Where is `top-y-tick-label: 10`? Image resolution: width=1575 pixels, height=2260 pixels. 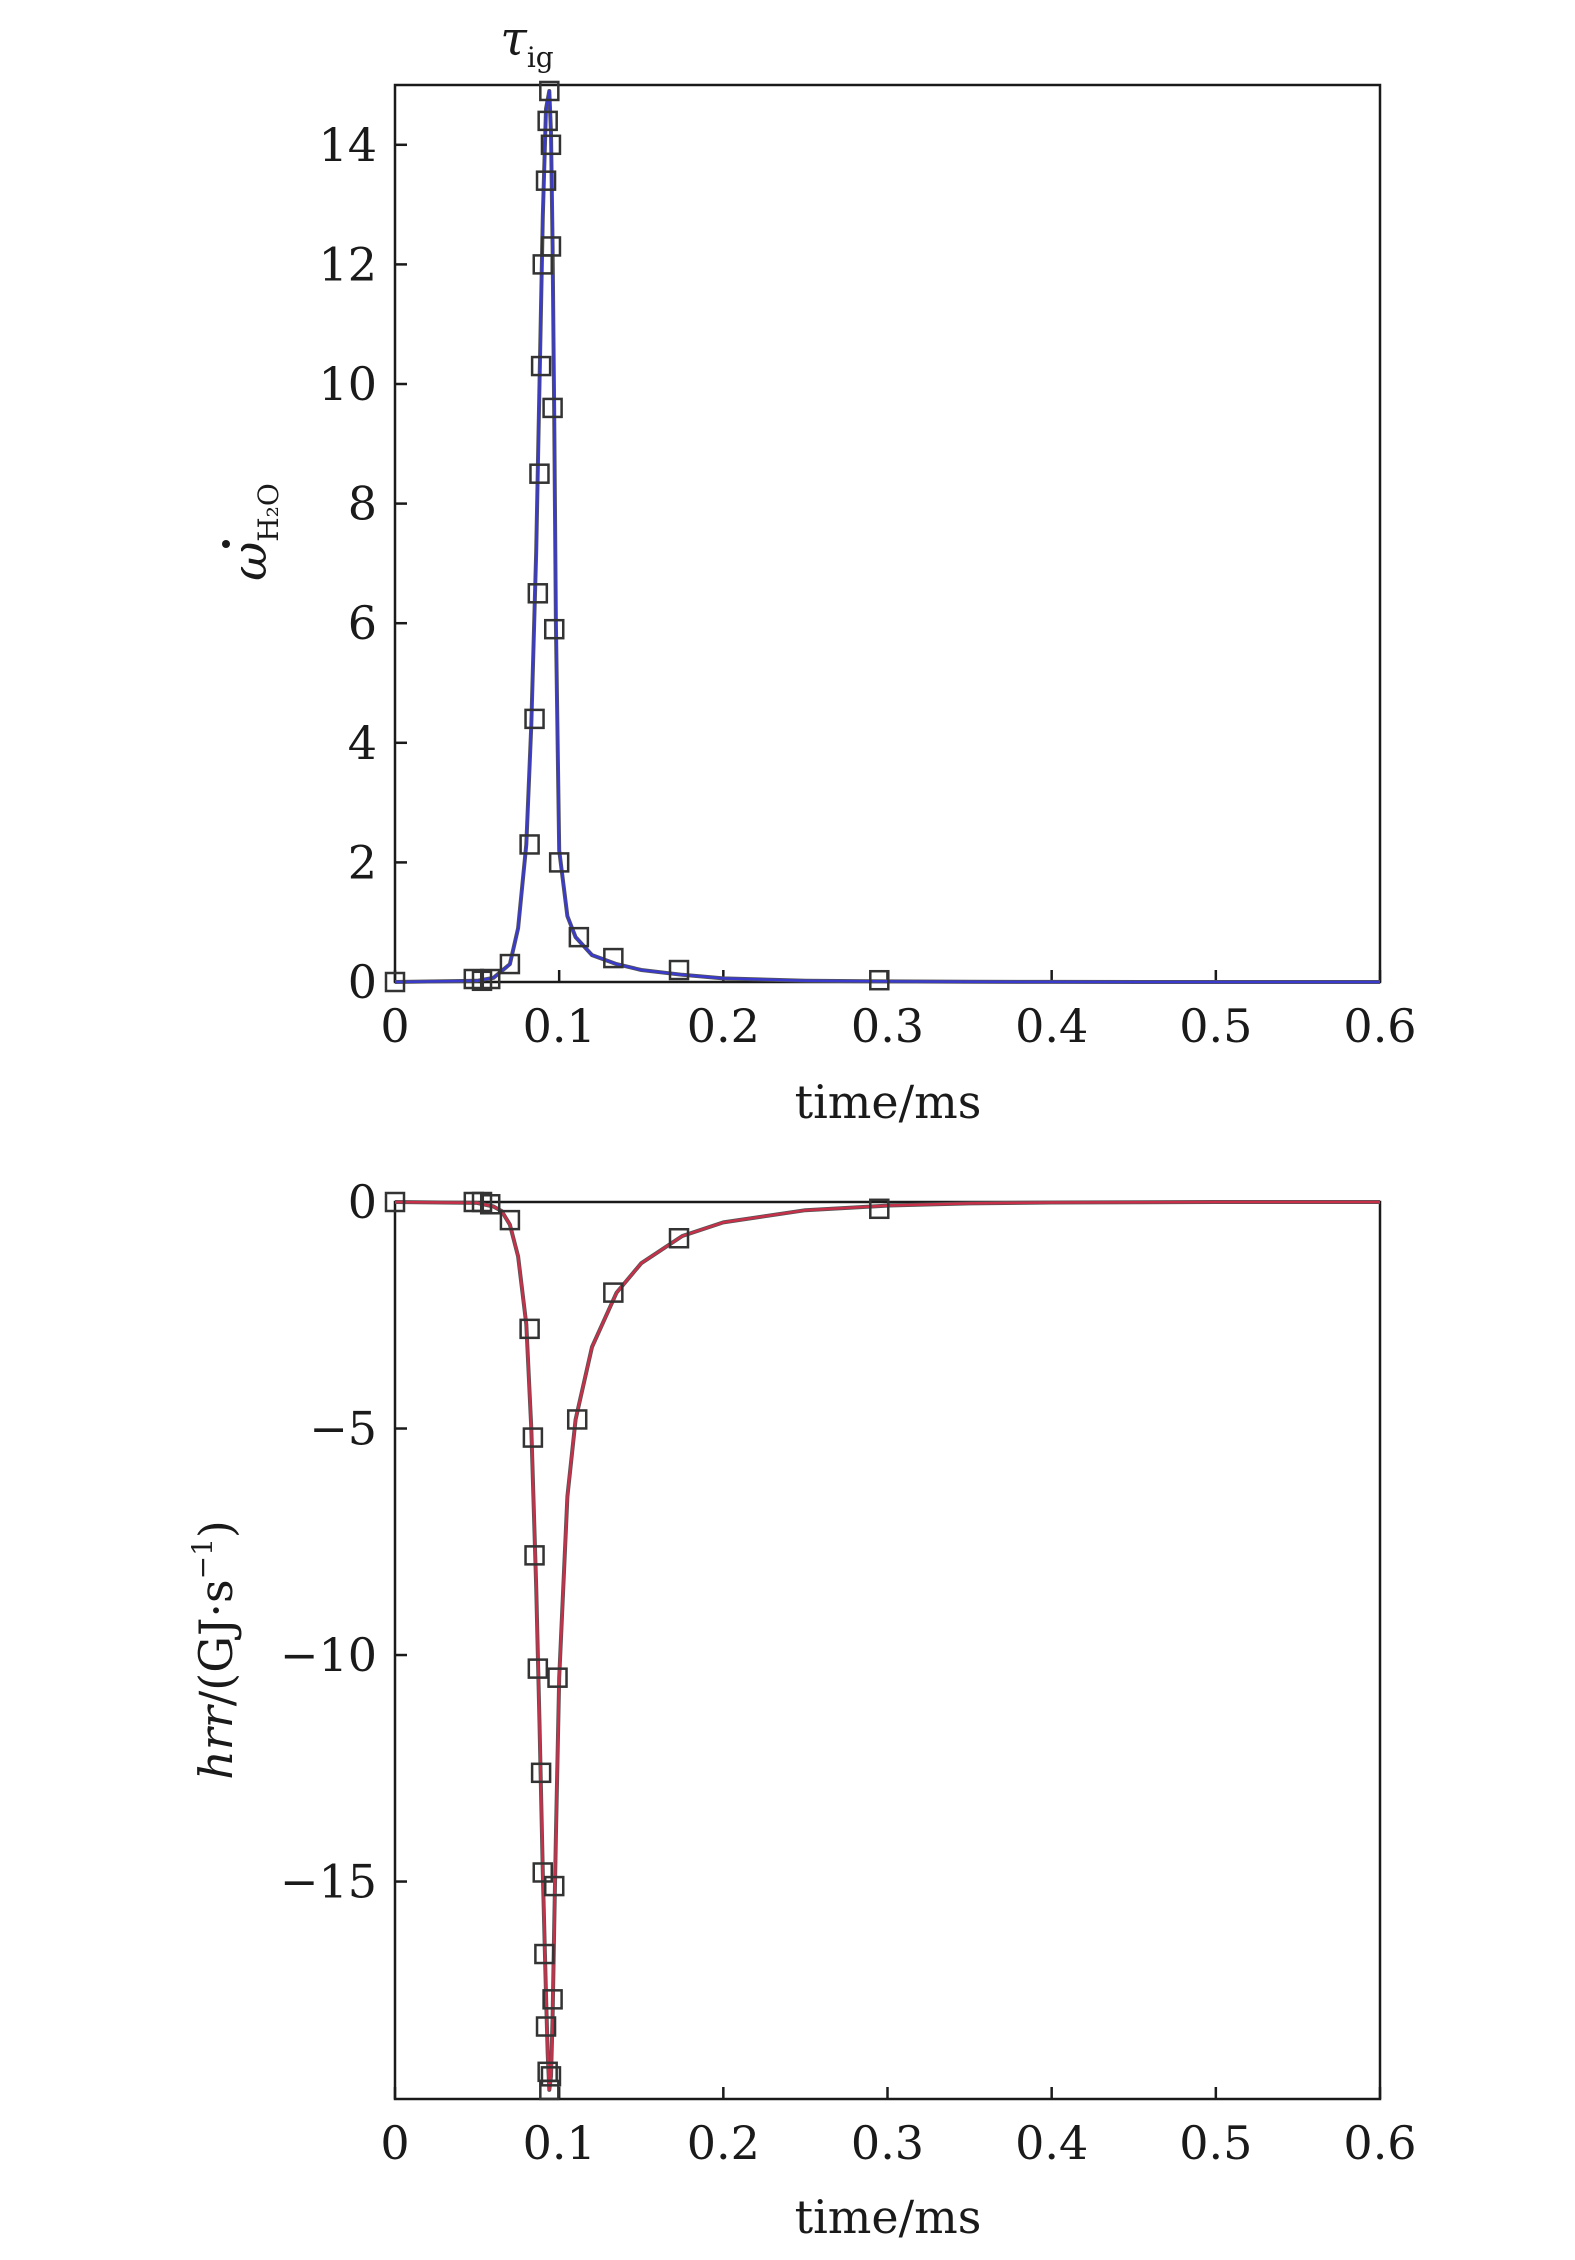 top-y-tick-label: 10 is located at coordinates (347, 384).